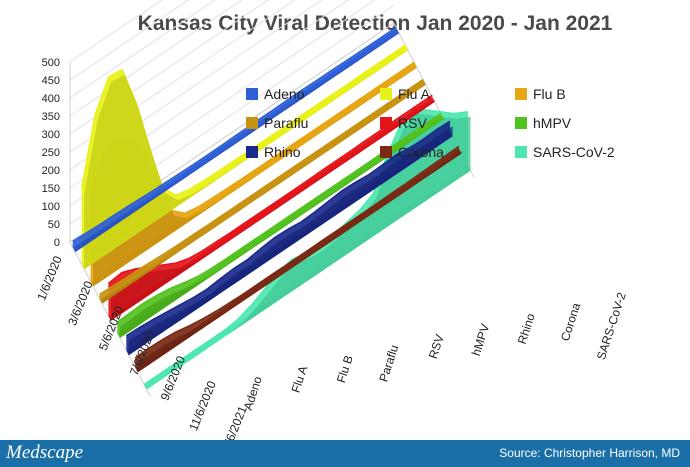  I want to click on y-tick-label: 300, so click(51, 135).